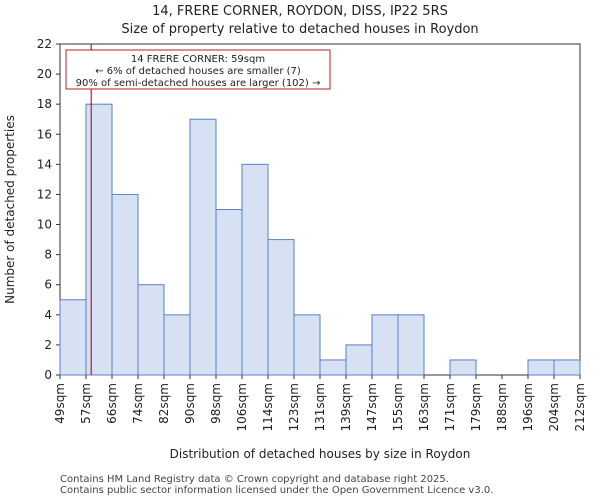  What do you see at coordinates (10, 209) in the screenshot?
I see `y-axis-label: Number of detached properties` at bounding box center [10, 209].